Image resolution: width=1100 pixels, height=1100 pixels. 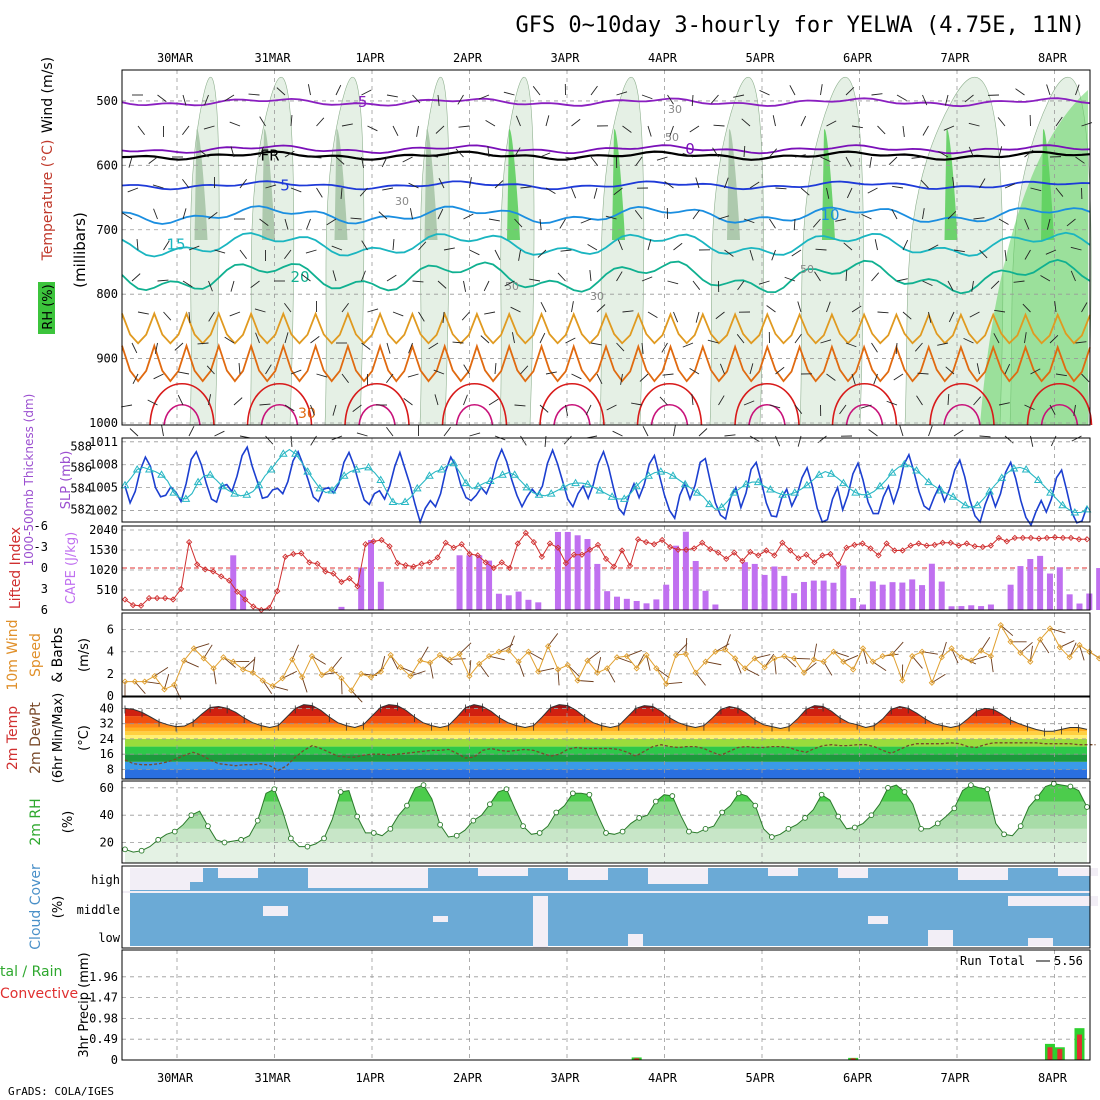 I want to click on cloud-level-label: high, so click(x=105, y=880).